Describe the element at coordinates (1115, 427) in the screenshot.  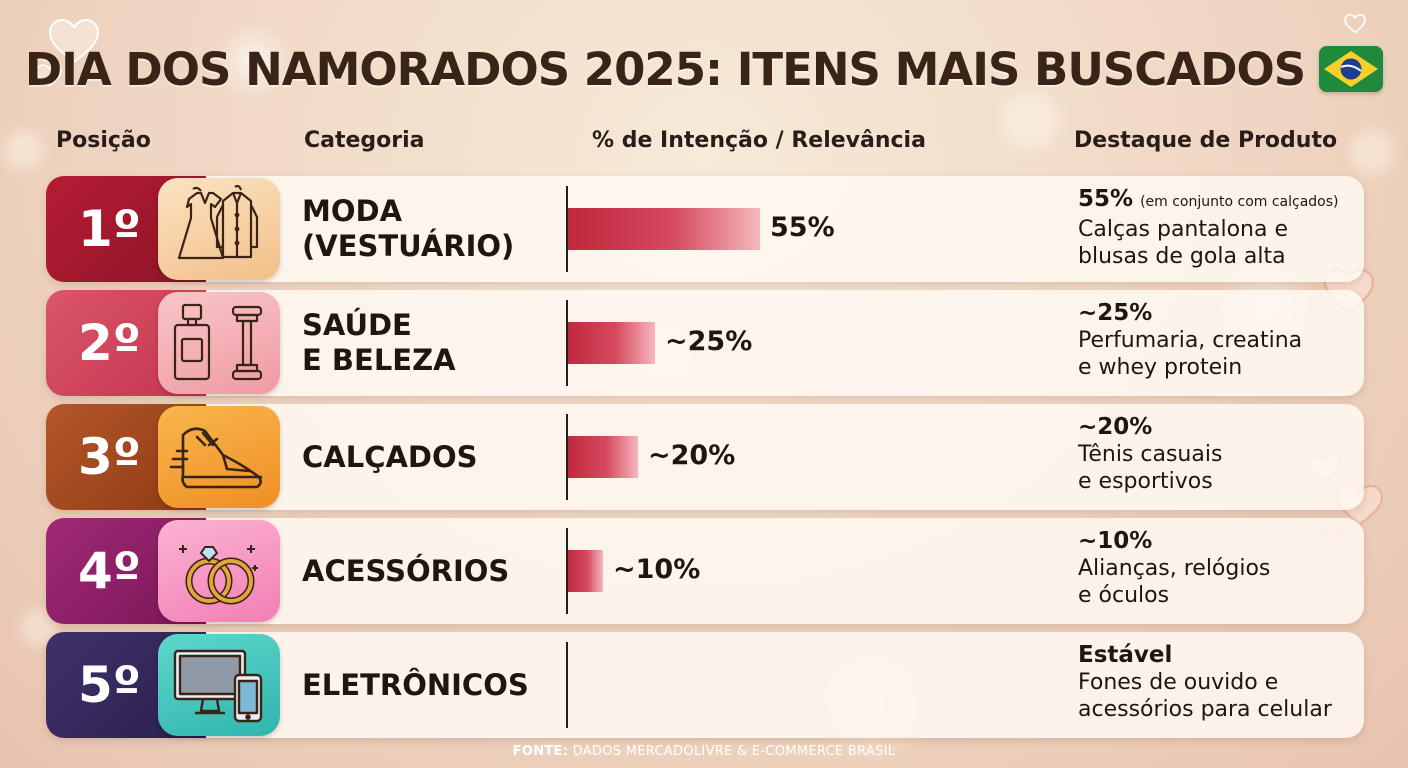
I see `highlight-value: ~20%` at that location.